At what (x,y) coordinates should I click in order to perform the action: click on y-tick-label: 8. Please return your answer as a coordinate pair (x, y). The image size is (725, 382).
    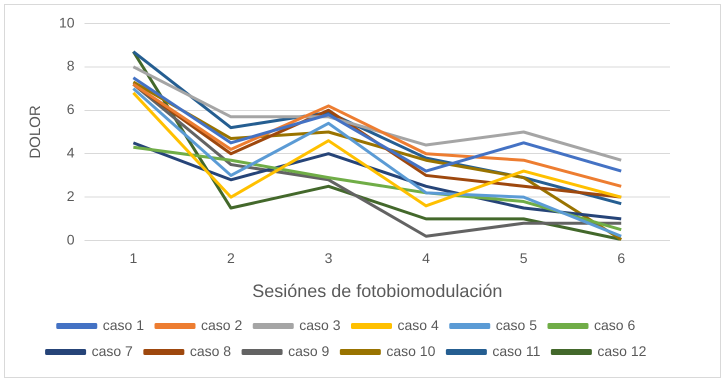
    Looking at the image, I should click on (70, 66).